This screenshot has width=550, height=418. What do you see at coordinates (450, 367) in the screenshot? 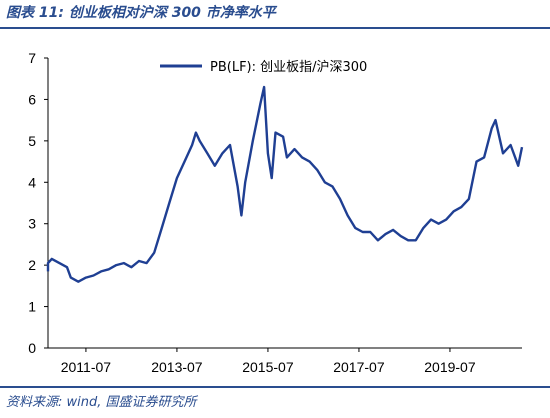
I see `x-tick-label: 2019-07` at bounding box center [450, 367].